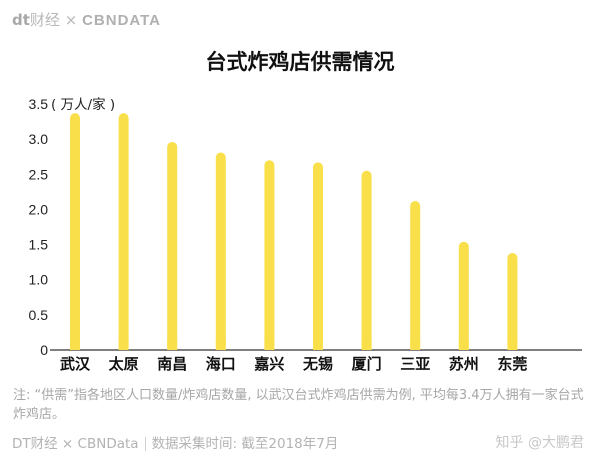 The image size is (600, 471). I want to click on footer: DT财经 × CBNData 数据采集时间: 截至2018年7月, so click(175, 442).